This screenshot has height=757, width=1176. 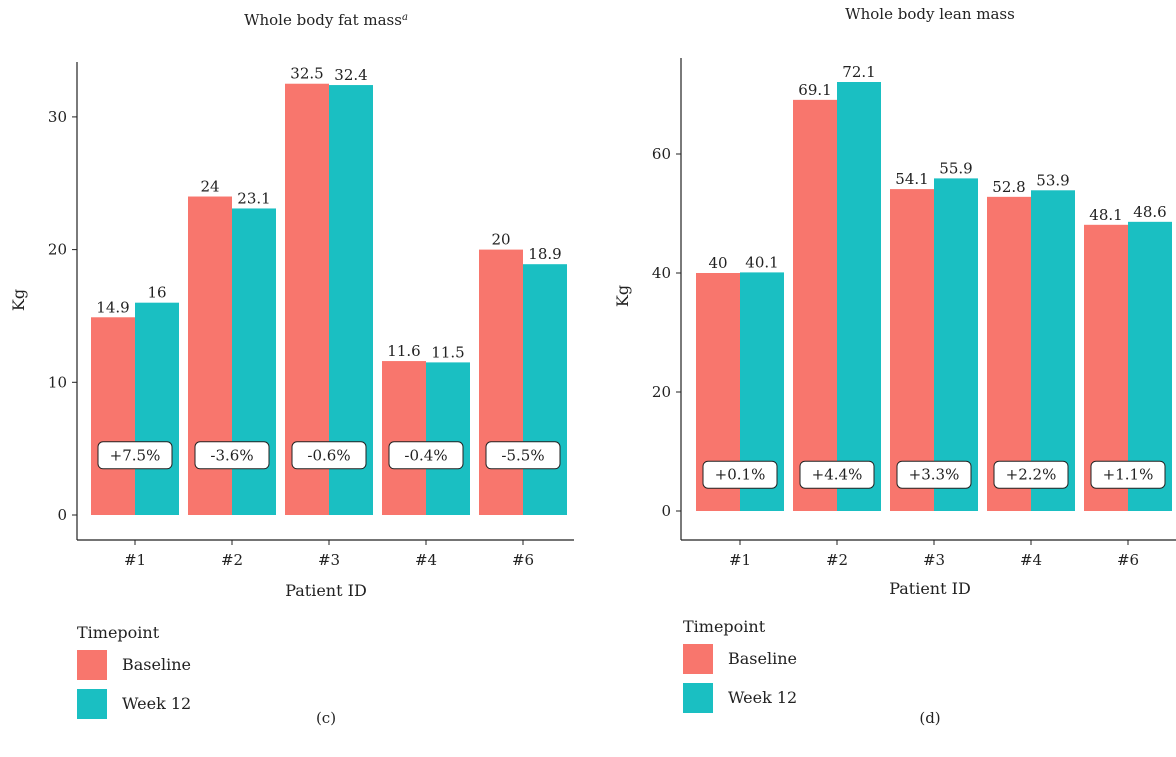 What do you see at coordinates (209, 187) in the screenshot?
I see `data-label-baseline: 24` at bounding box center [209, 187].